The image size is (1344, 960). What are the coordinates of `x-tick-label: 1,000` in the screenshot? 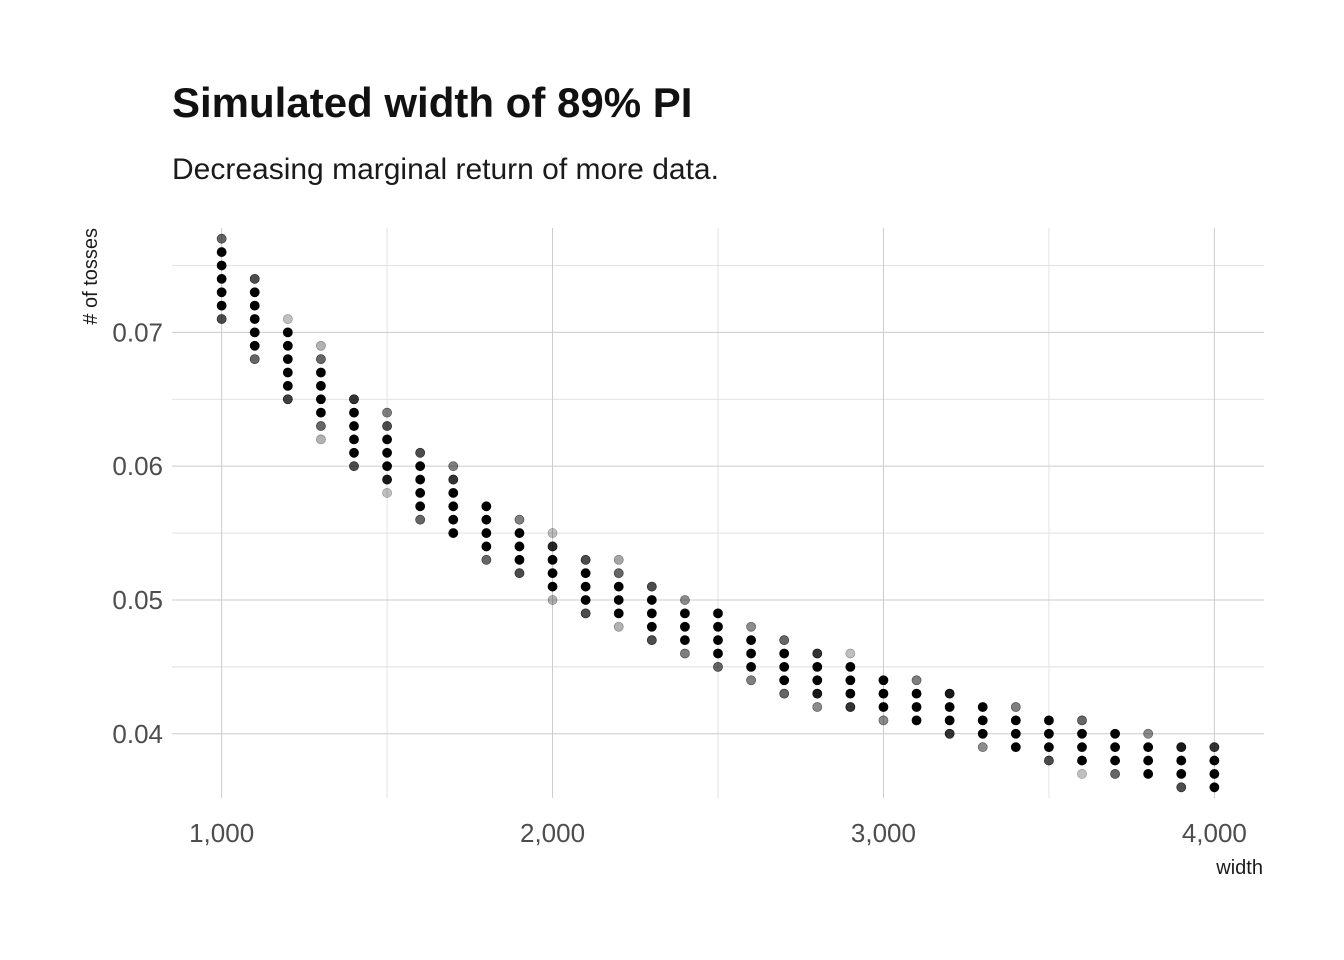 It's located at (221, 833).